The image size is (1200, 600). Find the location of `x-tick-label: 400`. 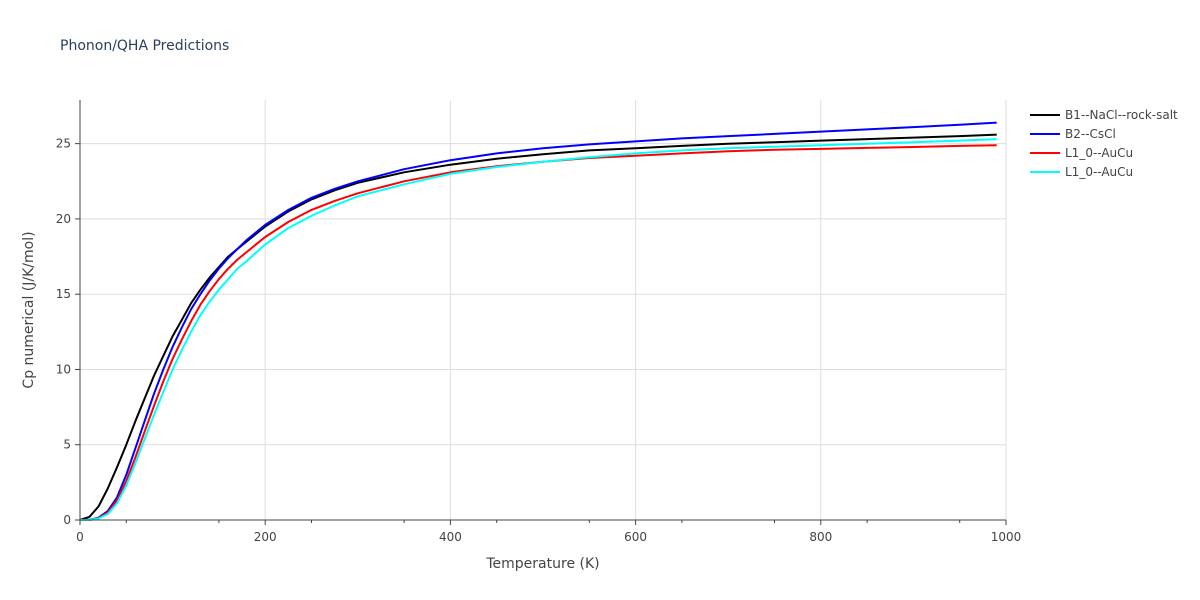

x-tick-label: 400 is located at coordinates (450, 537).